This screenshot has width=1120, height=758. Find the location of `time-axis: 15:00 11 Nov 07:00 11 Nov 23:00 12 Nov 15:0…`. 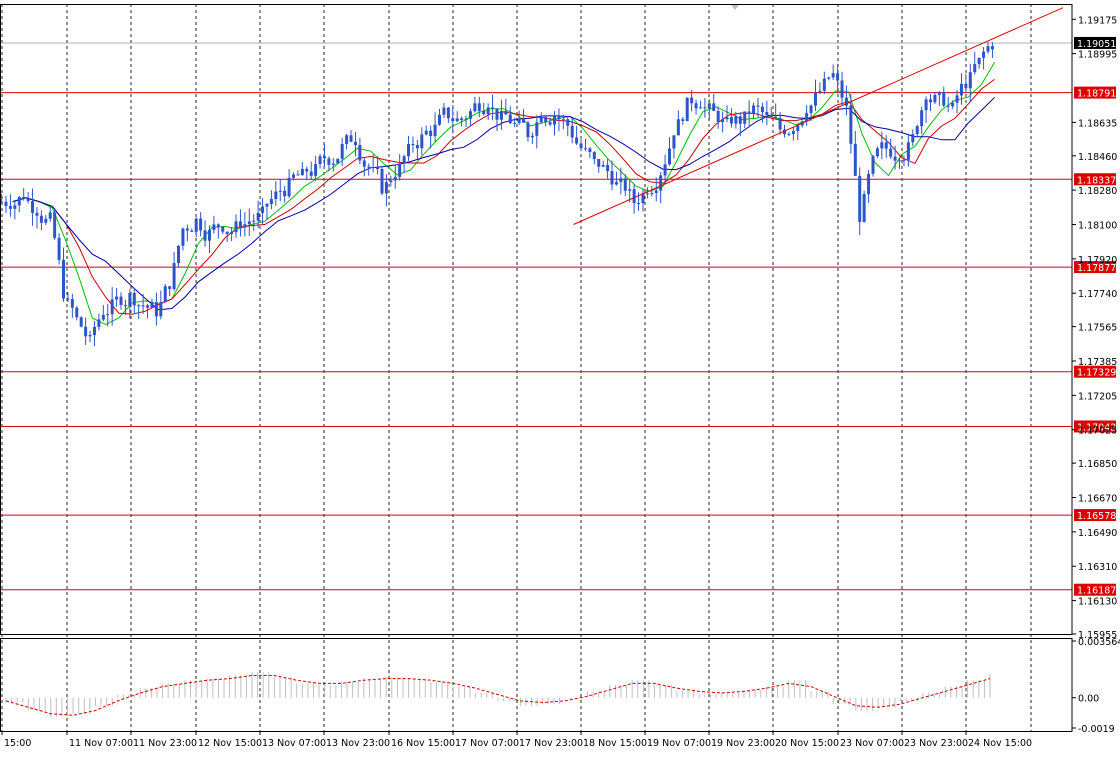

time-axis: 15:00 11 Nov 07:00 11 Nov 23:00 12 Nov 15:0… is located at coordinates (536, 740).